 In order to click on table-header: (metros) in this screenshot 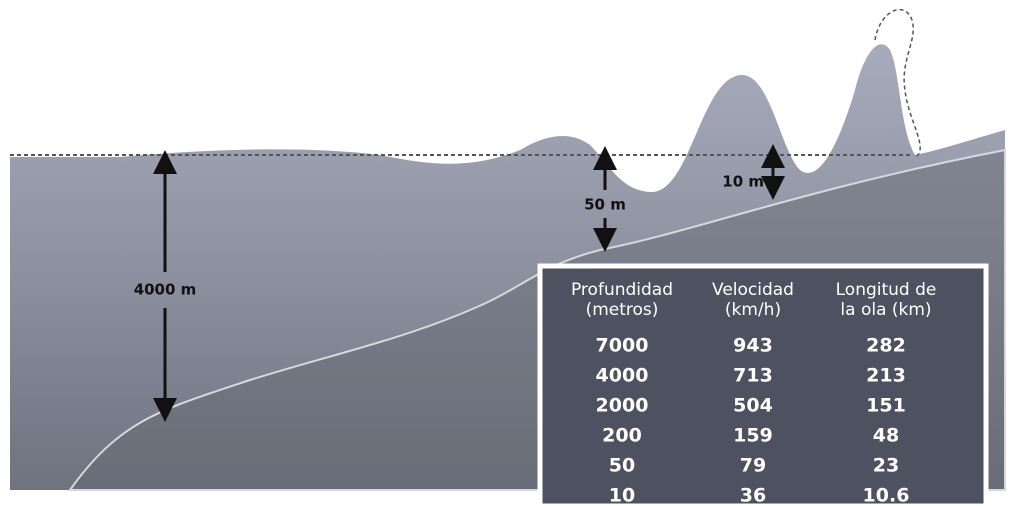, I will do `click(622, 310)`.